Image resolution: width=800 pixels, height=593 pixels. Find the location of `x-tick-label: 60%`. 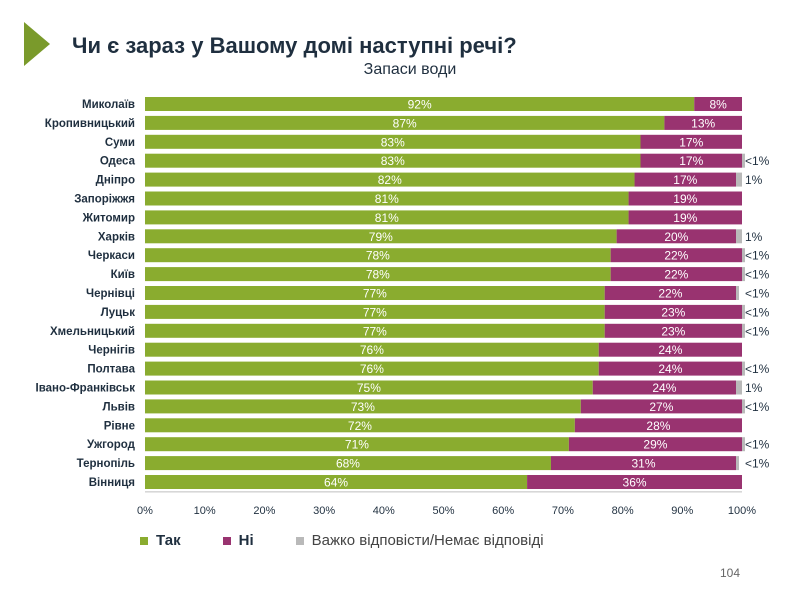

x-tick-label: 60% is located at coordinates (503, 511).